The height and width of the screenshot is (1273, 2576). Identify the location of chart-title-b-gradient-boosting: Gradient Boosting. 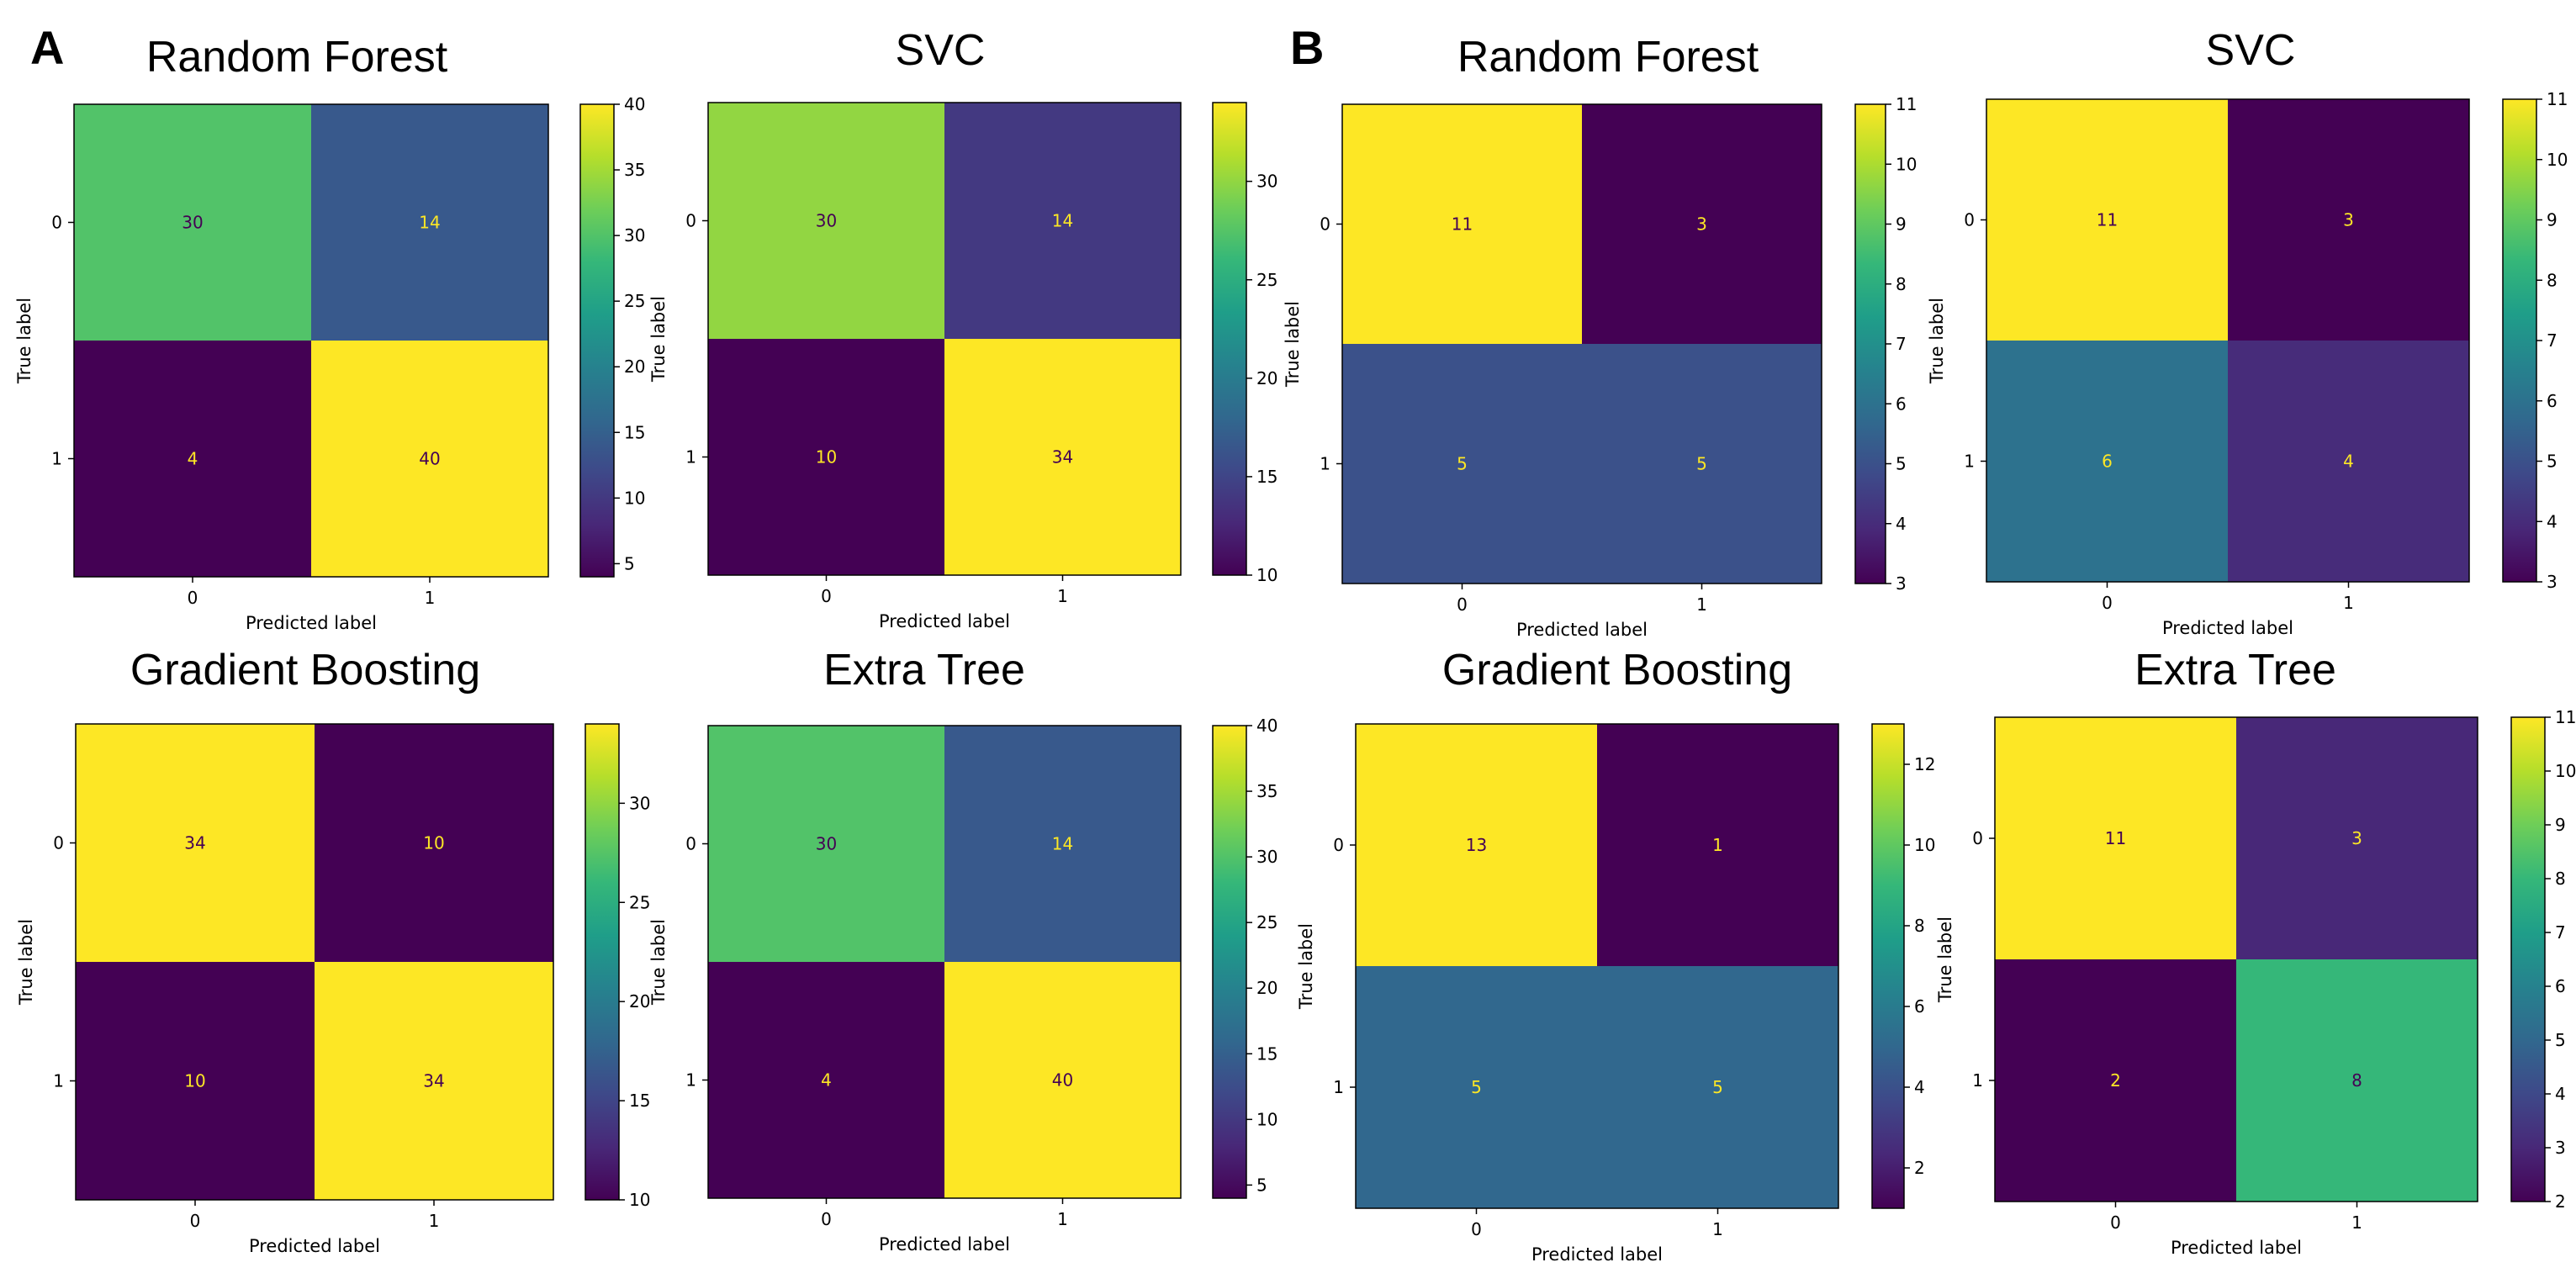
(1617, 670).